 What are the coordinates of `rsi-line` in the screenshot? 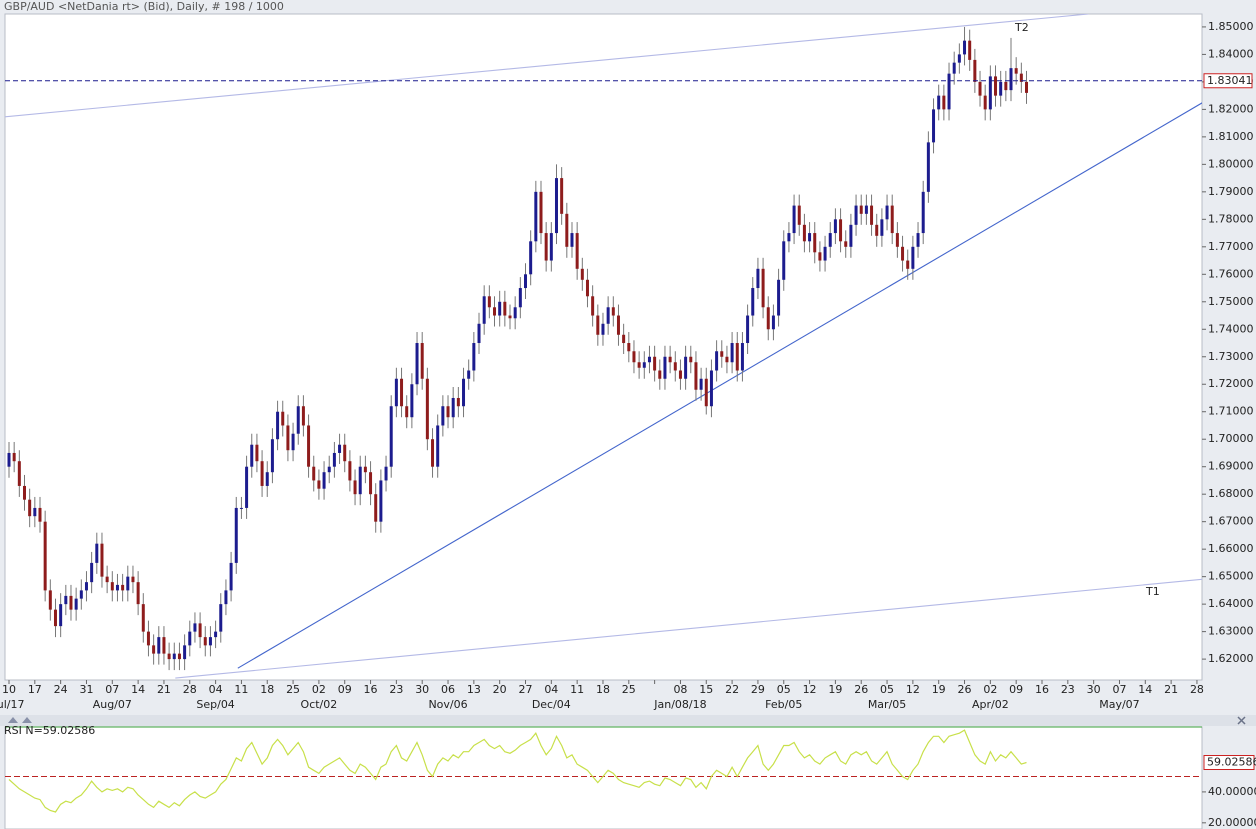 It's located at (517, 771).